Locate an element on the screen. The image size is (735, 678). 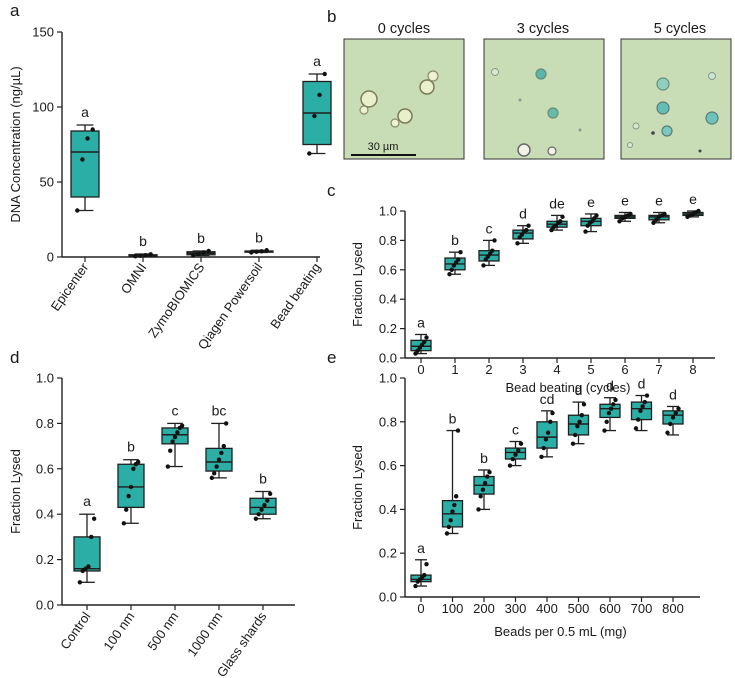
micrograph-title-3: 3 cycles is located at coordinates (543, 29).